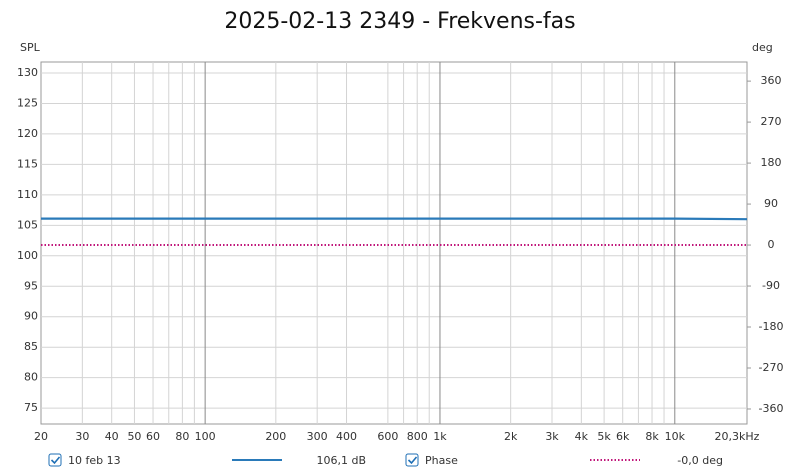 This screenshot has width=800, height=472. What do you see at coordinates (771, 121) in the screenshot?
I see `y2-tick-label: 270` at bounding box center [771, 121].